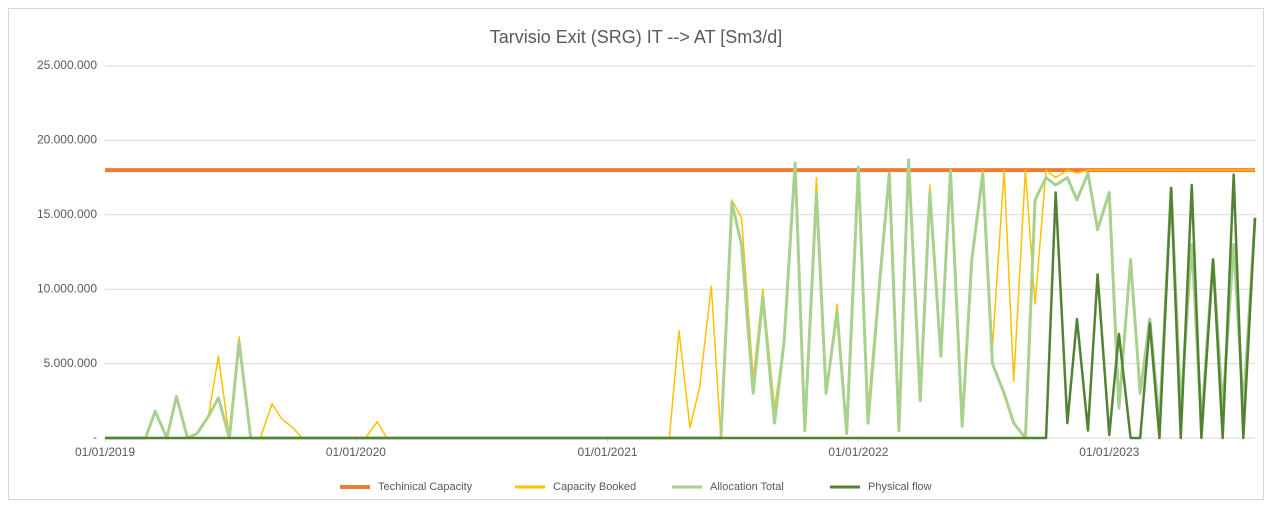  Describe the element at coordinates (95, 437) in the screenshot. I see `y-tick-label: -` at that location.